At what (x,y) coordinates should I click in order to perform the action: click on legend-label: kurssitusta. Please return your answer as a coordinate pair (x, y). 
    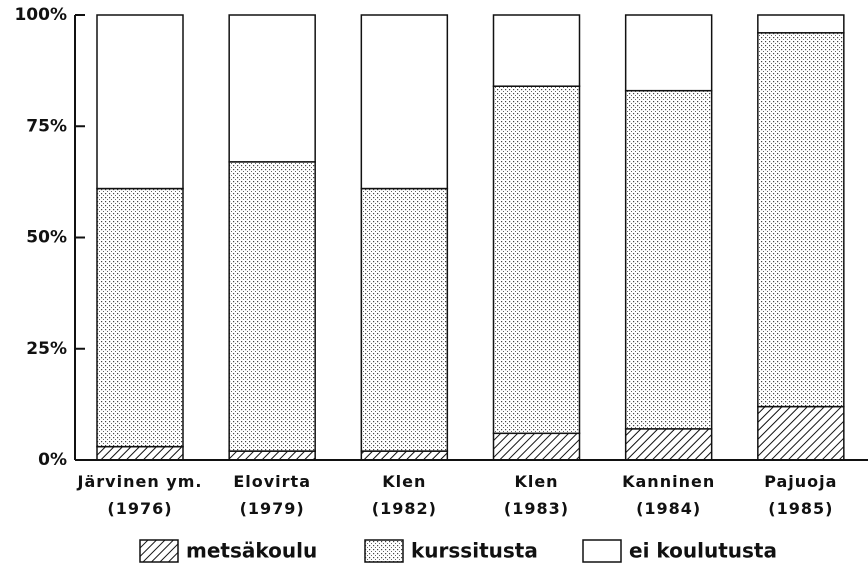
    Looking at the image, I should click on (474, 551).